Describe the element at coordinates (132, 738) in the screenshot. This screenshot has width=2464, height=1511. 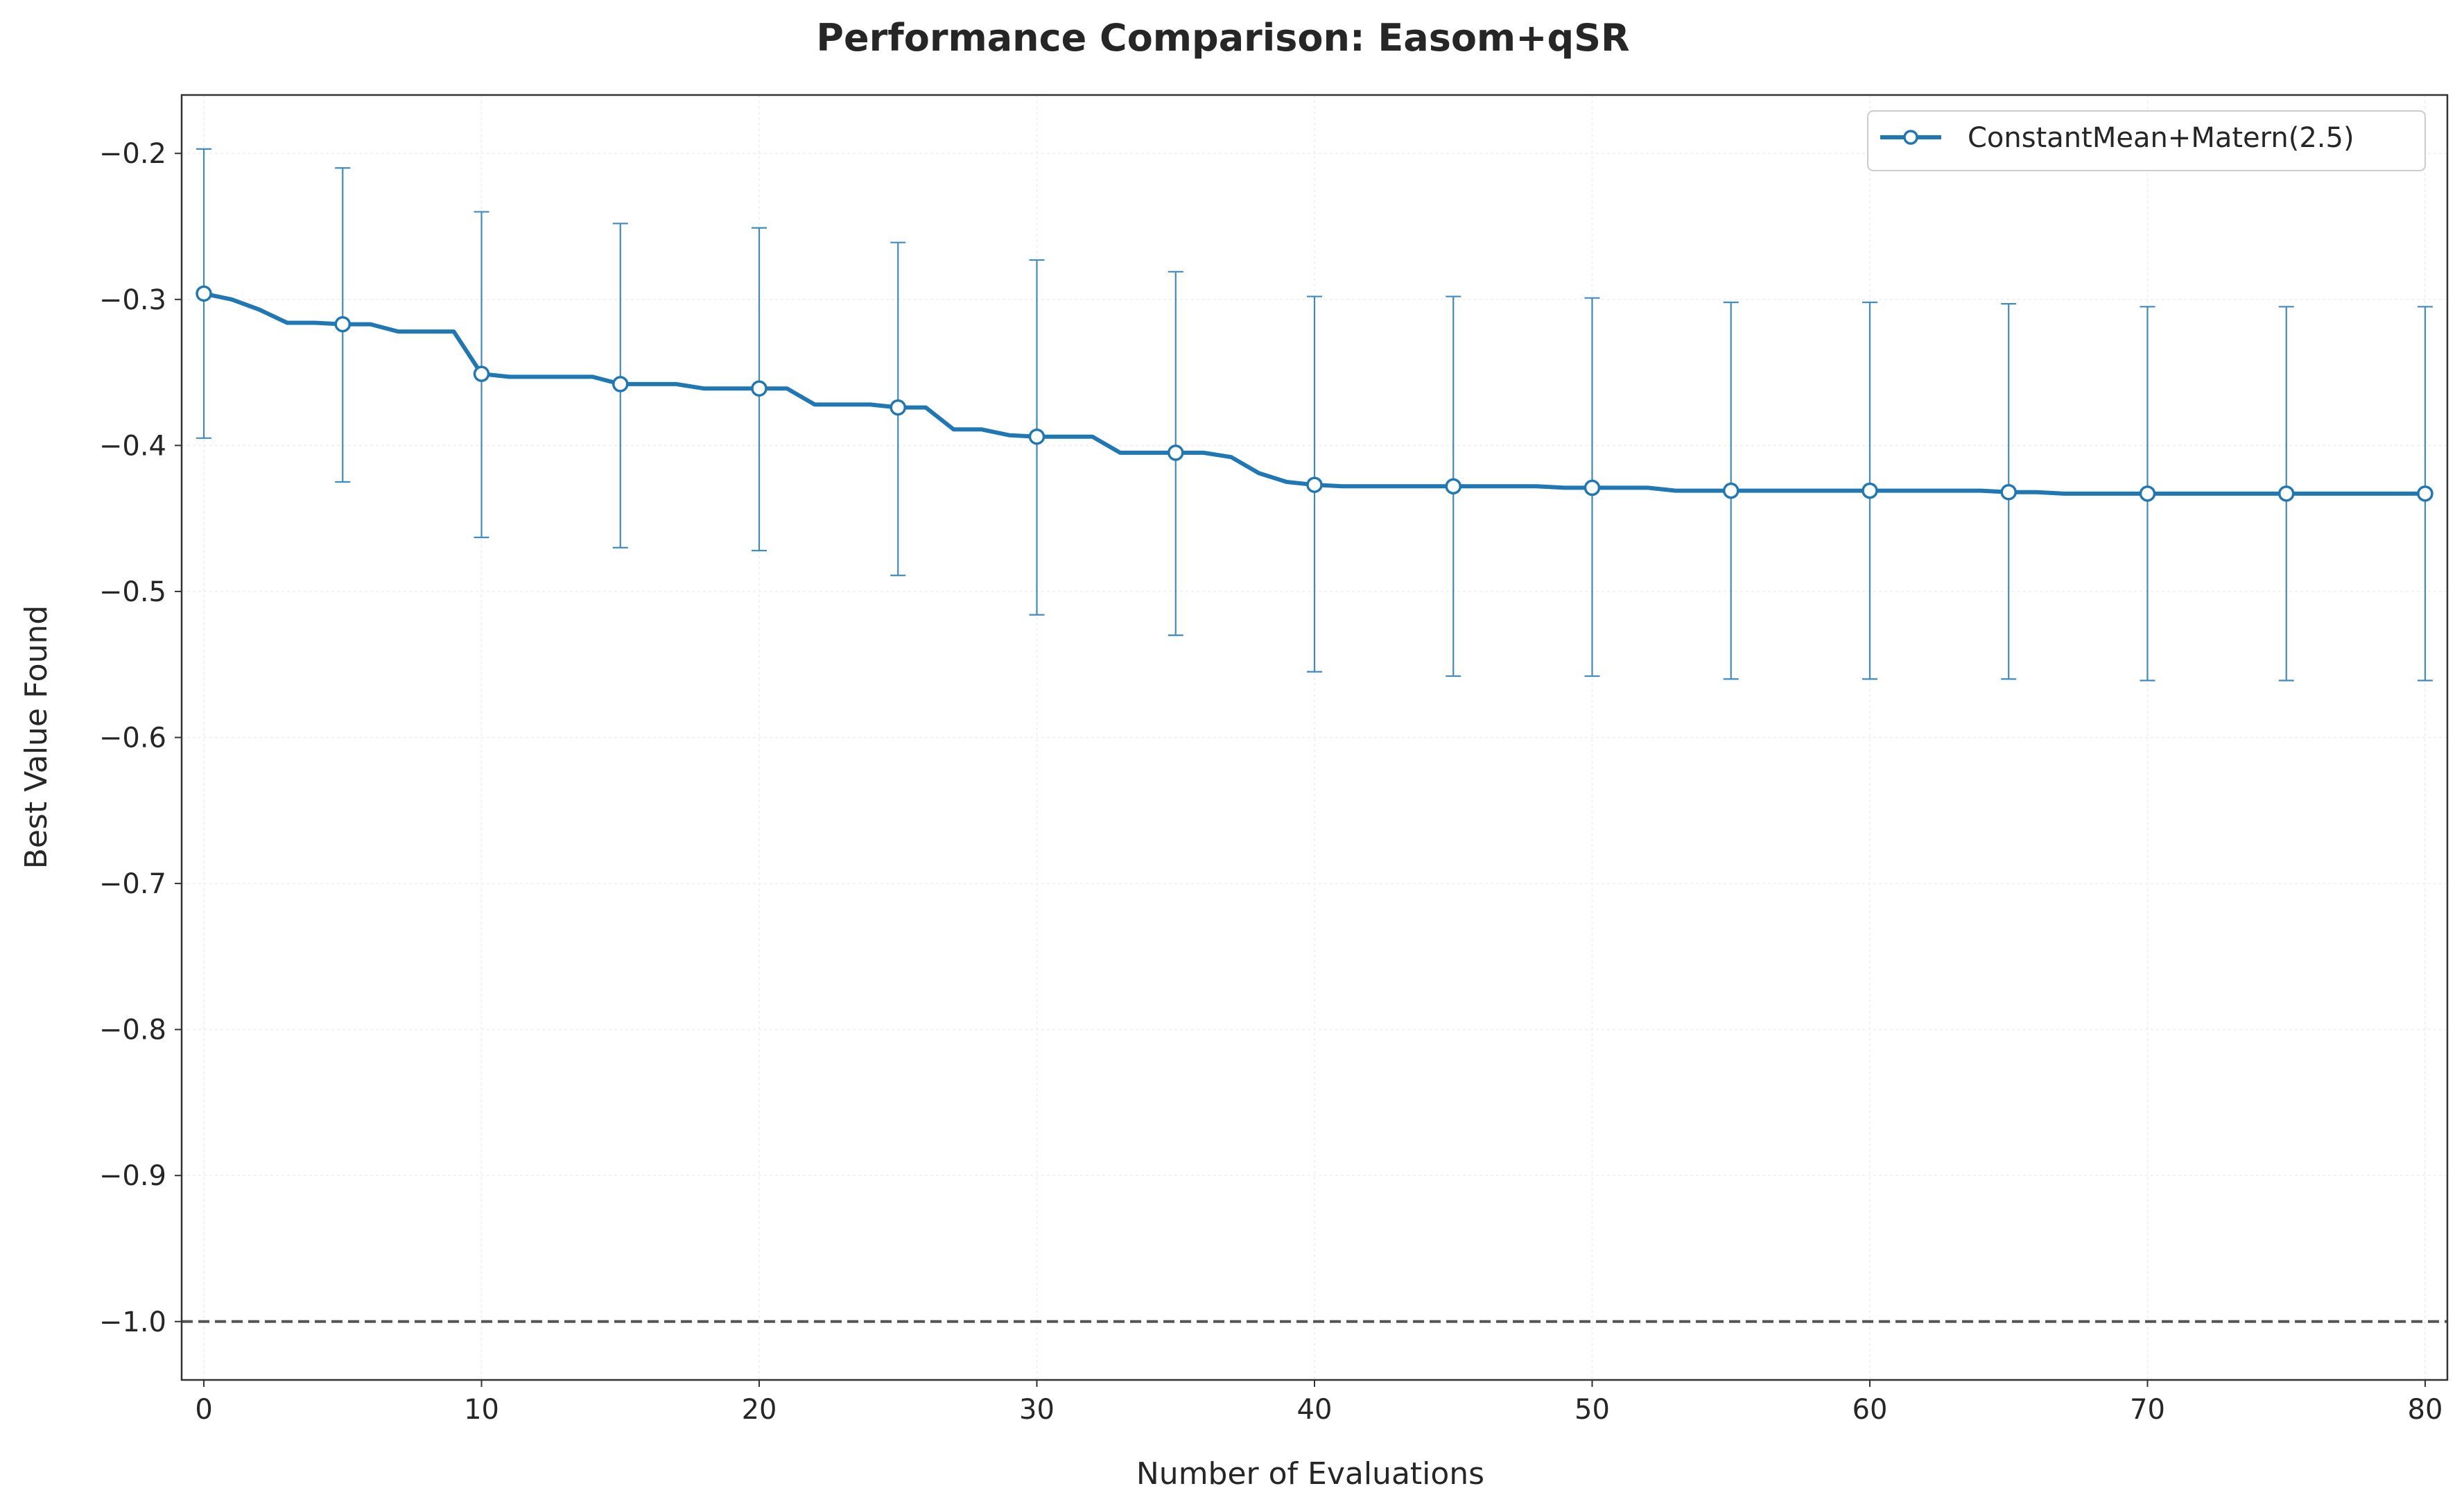
I see `y-tick-label: −0.6` at that location.